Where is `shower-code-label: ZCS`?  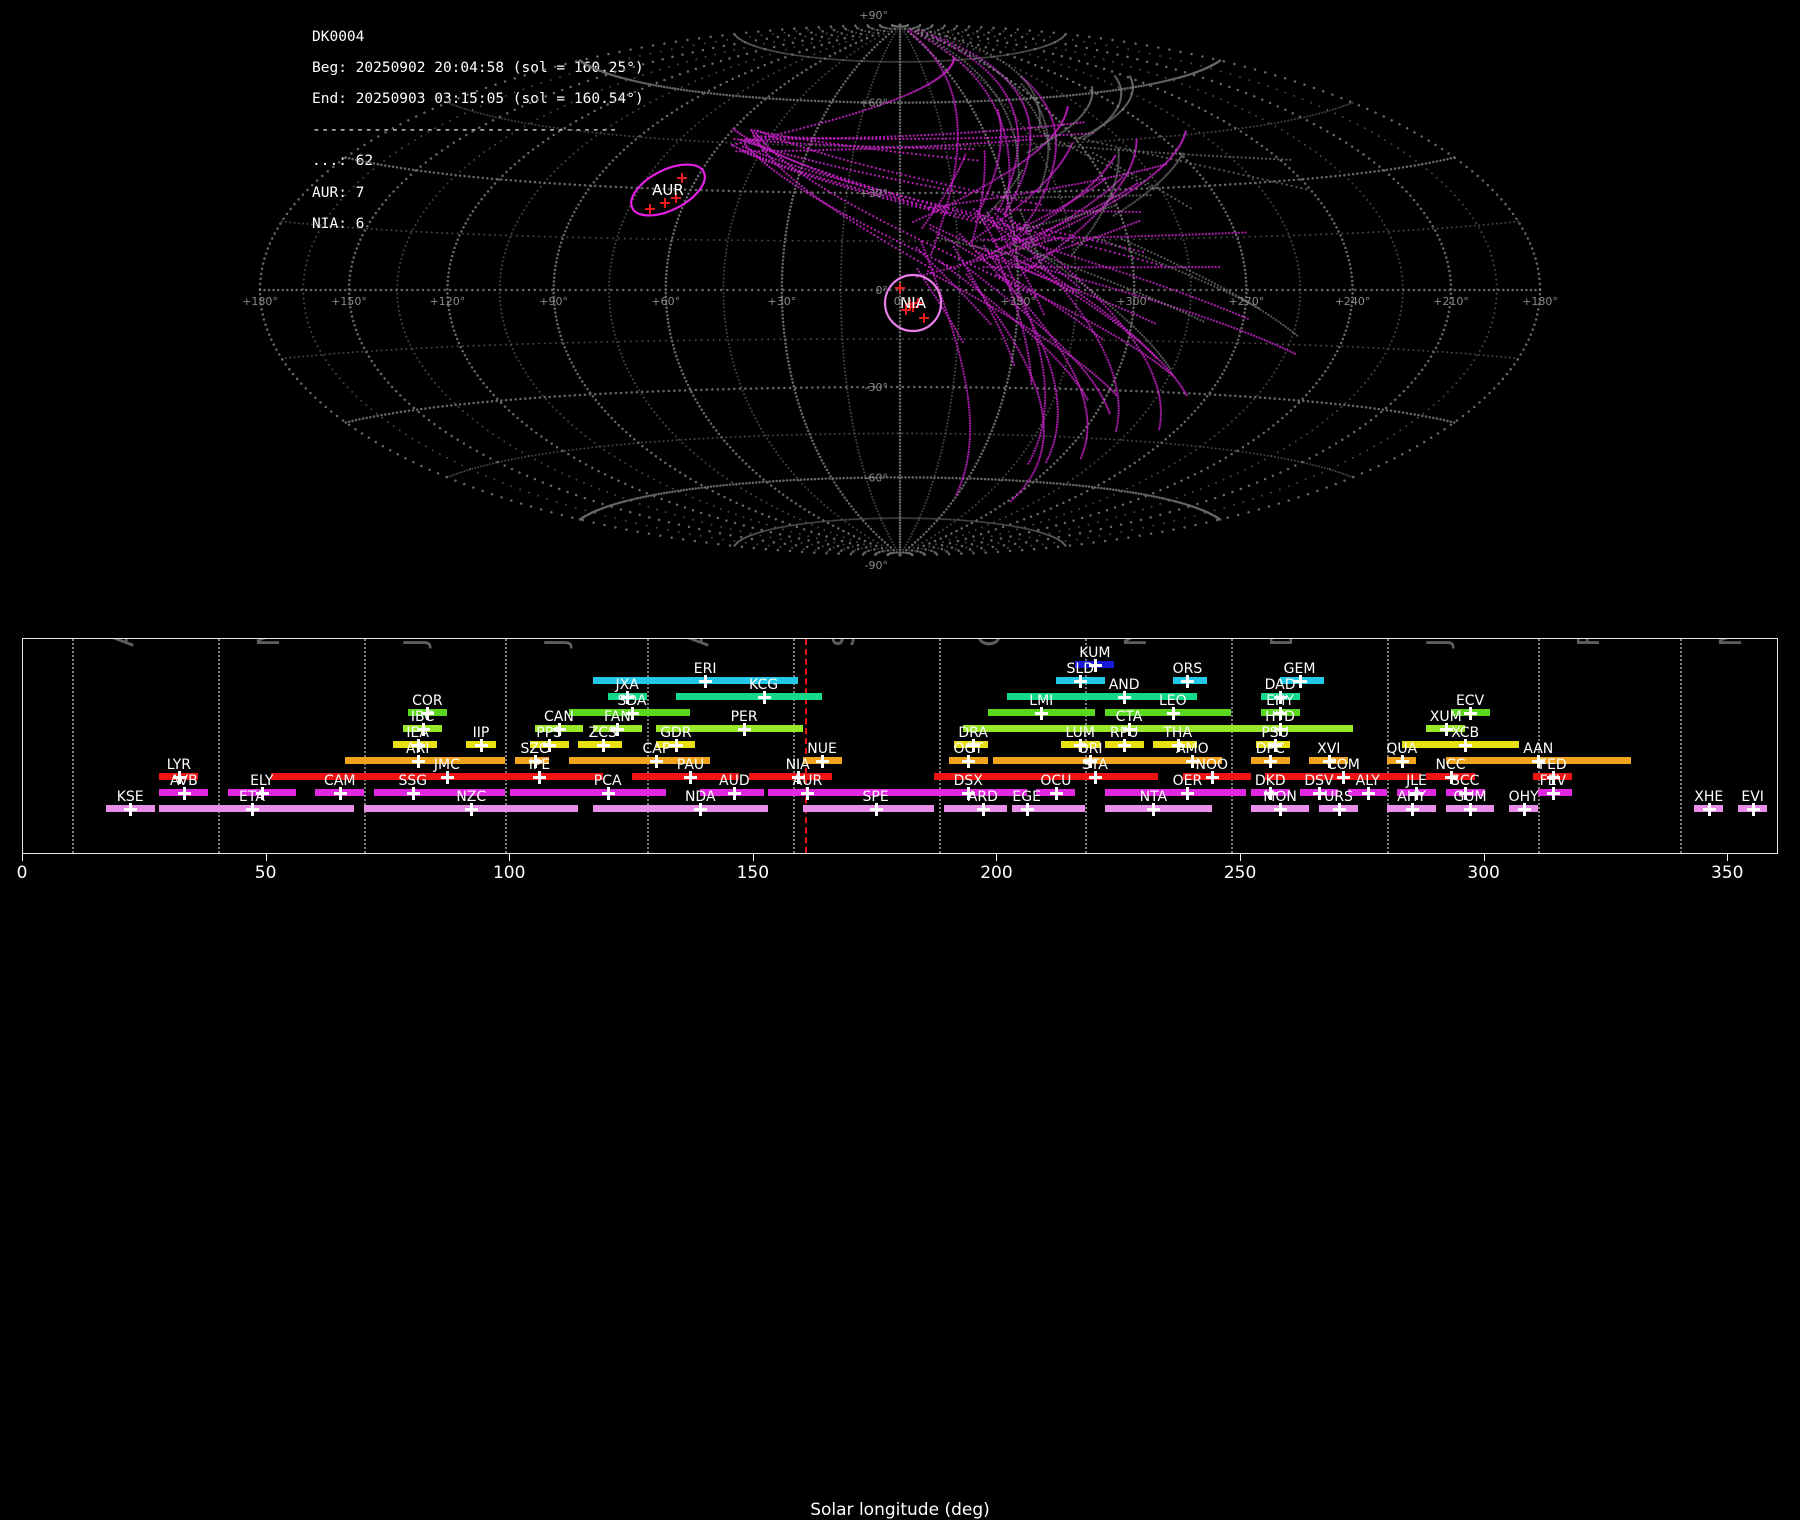 shower-code-label: ZCS is located at coordinates (602, 733).